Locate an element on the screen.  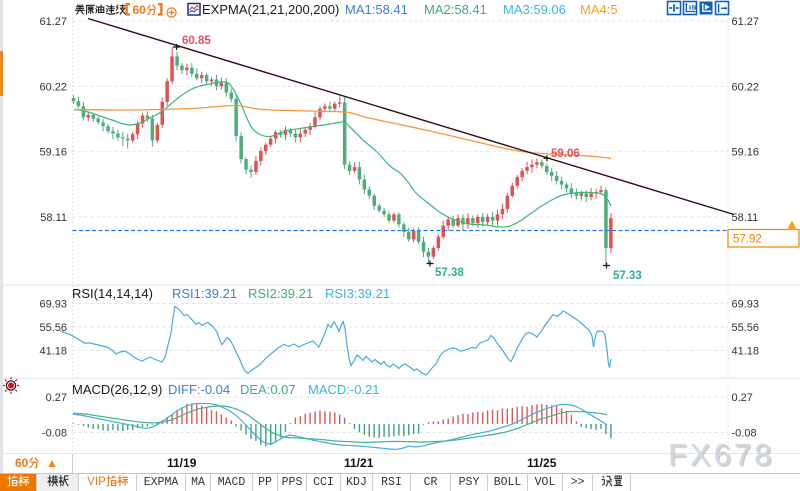
svg-text: MA1:58.41 is located at coordinates (376, 9).